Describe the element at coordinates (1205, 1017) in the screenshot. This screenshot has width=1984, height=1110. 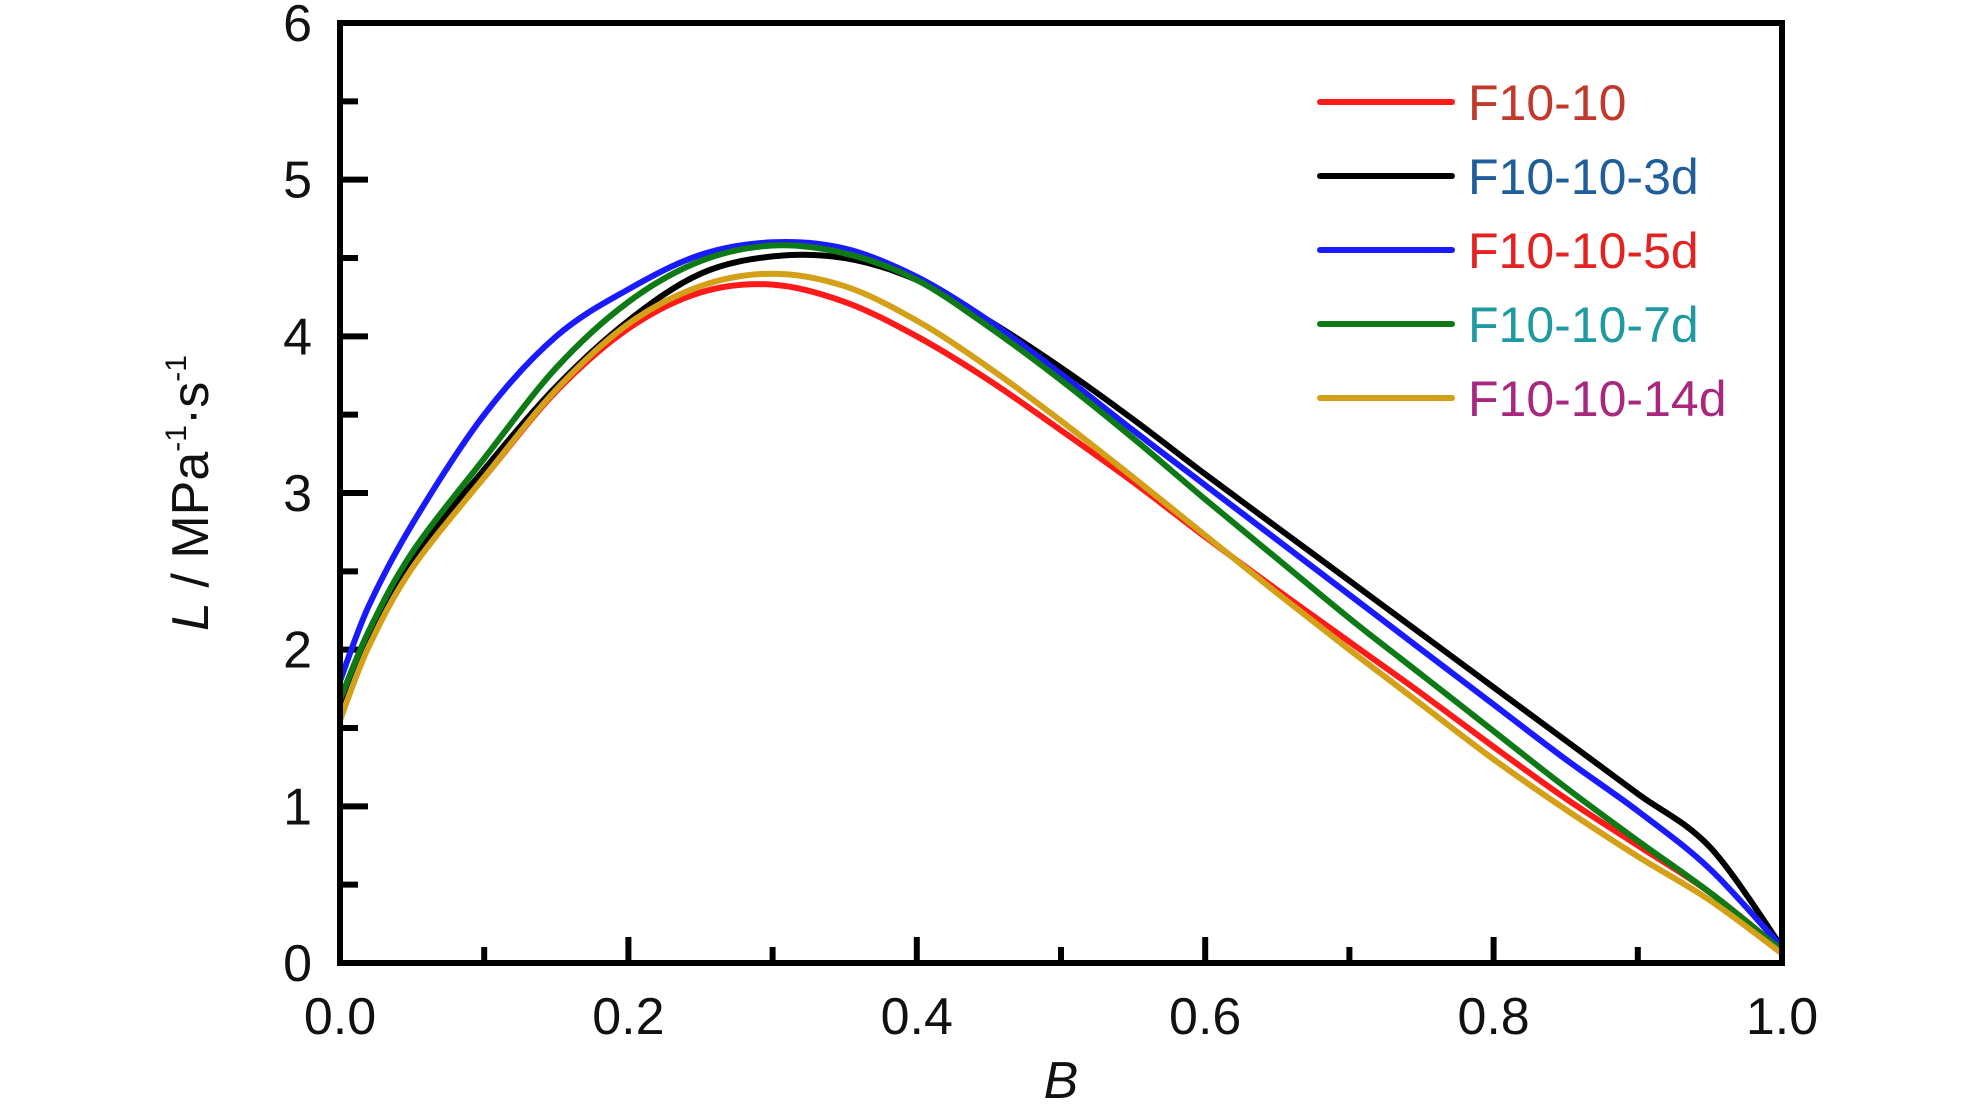
I see `x-tick-label: 0.6` at that location.